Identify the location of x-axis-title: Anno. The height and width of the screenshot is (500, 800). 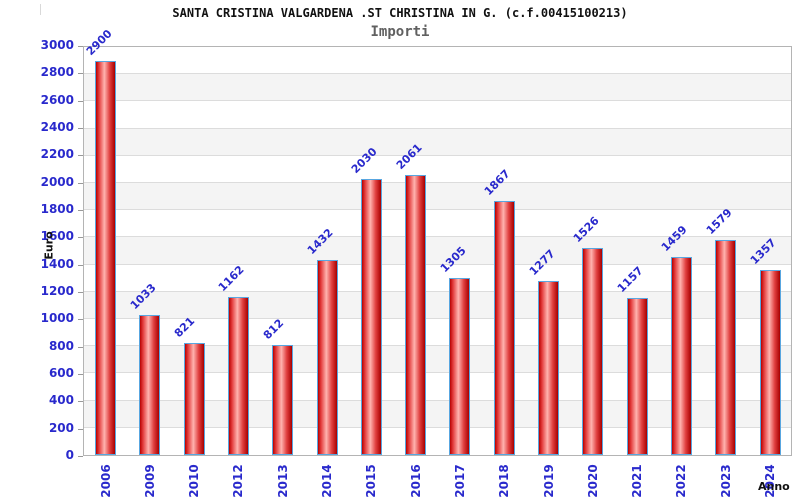
(774, 486).